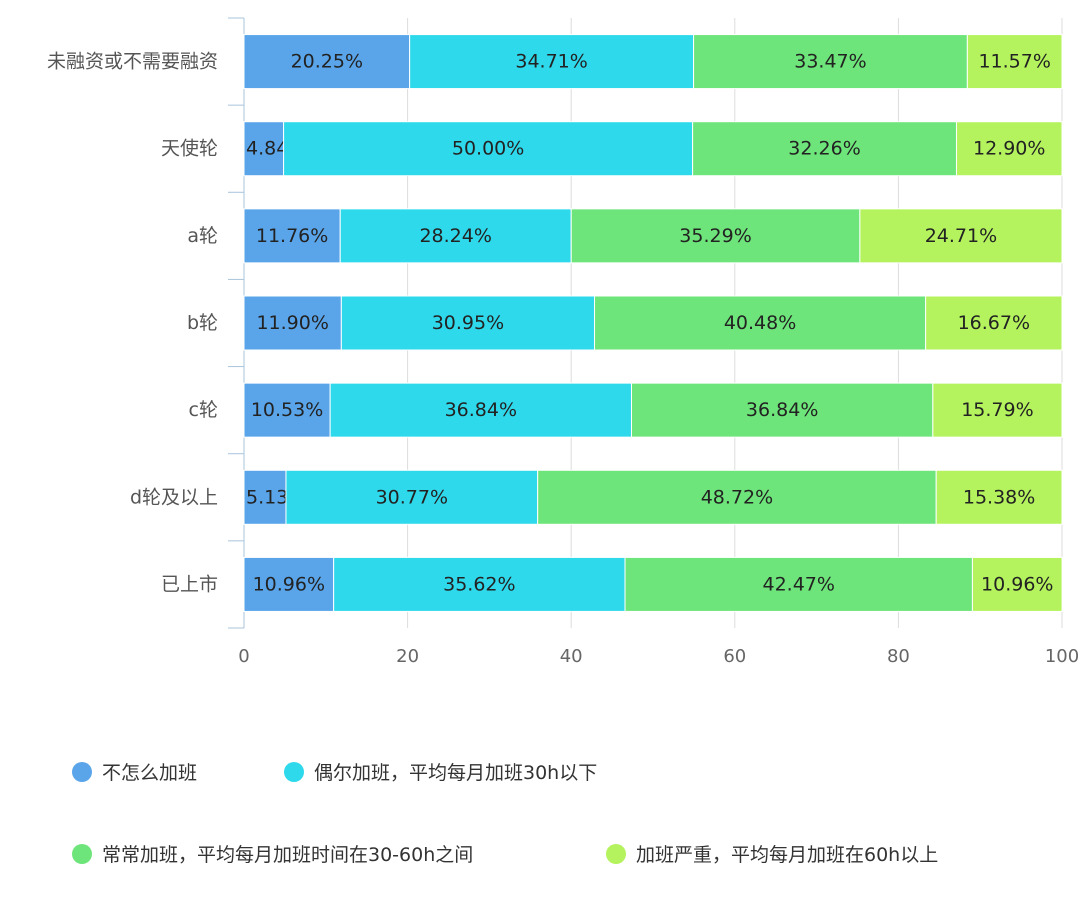  What do you see at coordinates (132, 62) in the screenshot?
I see `category-label: 未融资或不需要融资` at bounding box center [132, 62].